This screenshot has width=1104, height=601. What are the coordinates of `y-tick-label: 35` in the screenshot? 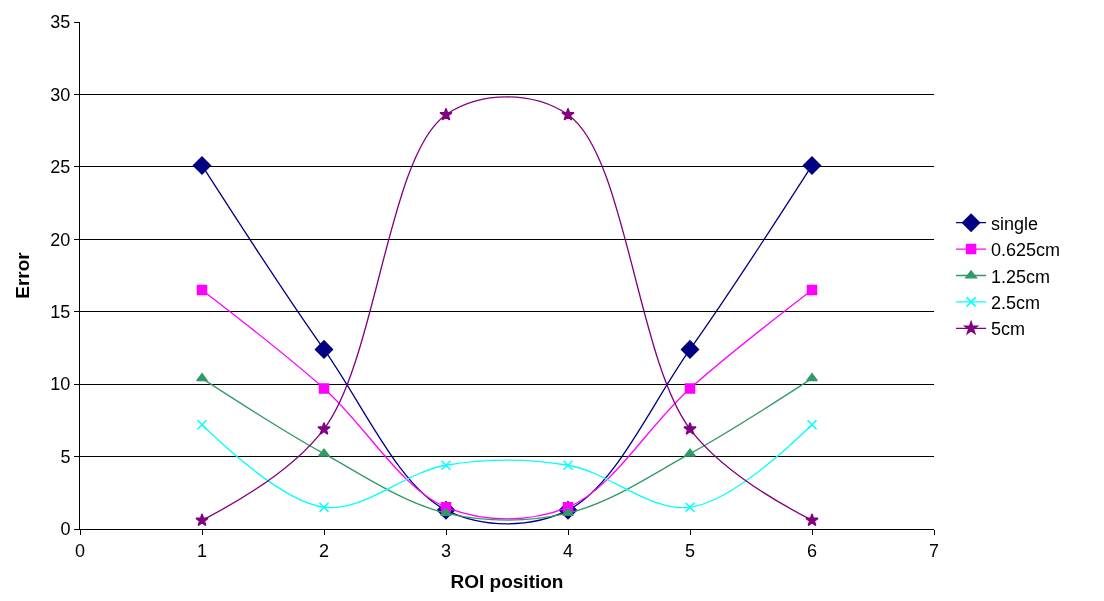 It's located at (60, 22).